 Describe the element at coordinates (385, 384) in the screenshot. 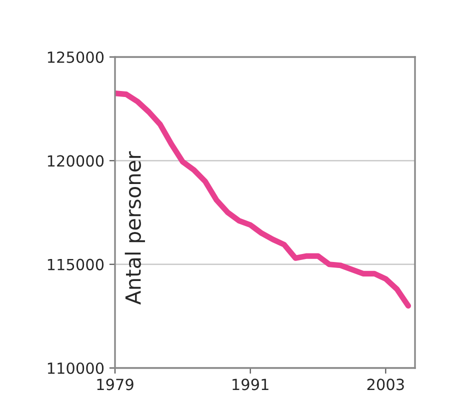

I see `x-tick-label: 2003` at that location.